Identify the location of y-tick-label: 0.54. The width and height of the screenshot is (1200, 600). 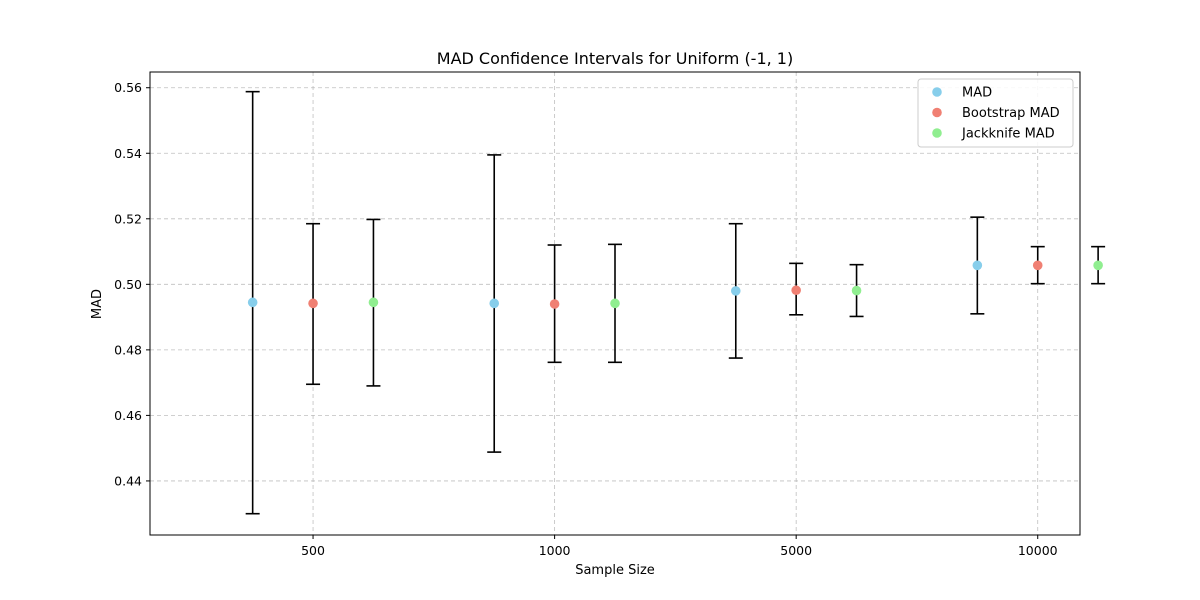
(128, 153).